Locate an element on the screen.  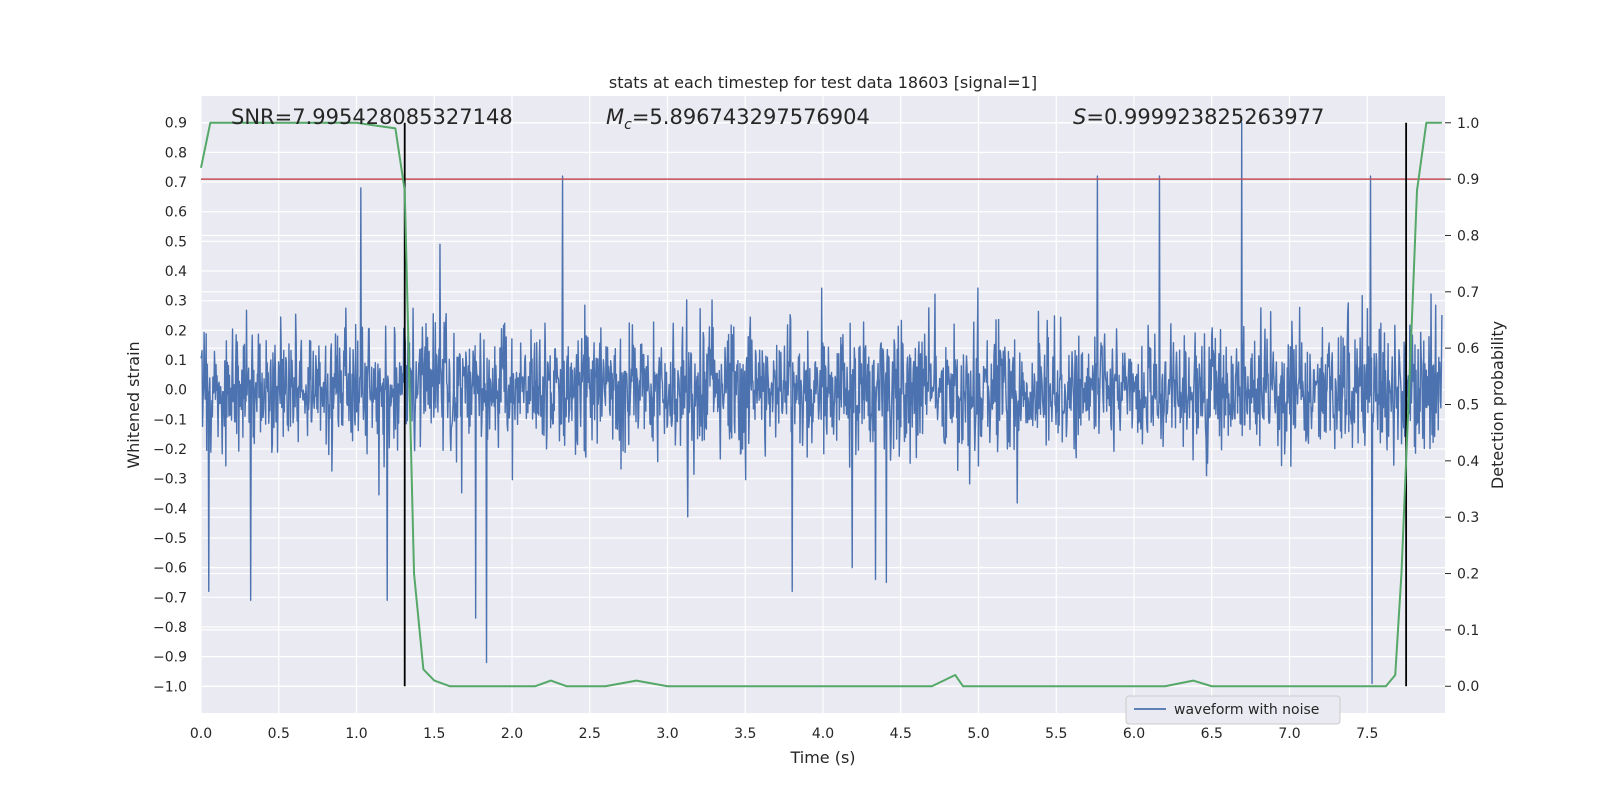
legend-box is located at coordinates (1233, 710).